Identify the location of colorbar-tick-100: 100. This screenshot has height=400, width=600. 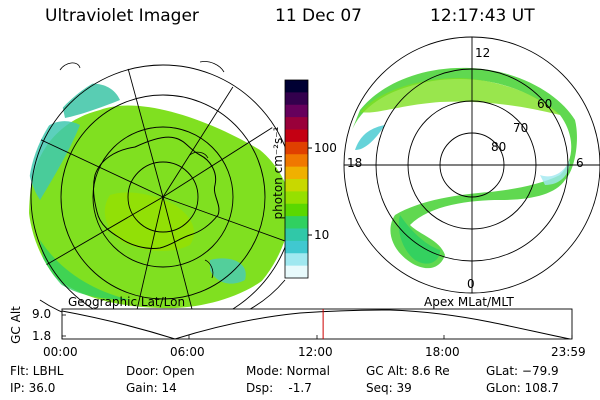
(325, 148).